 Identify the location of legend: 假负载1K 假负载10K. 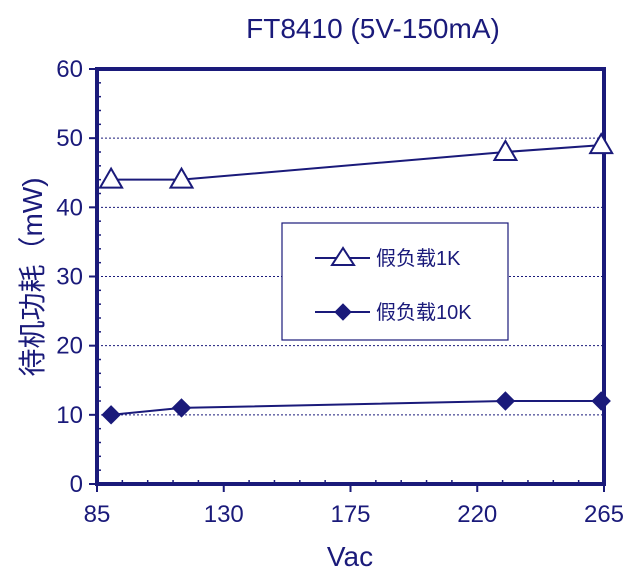
(395, 281).